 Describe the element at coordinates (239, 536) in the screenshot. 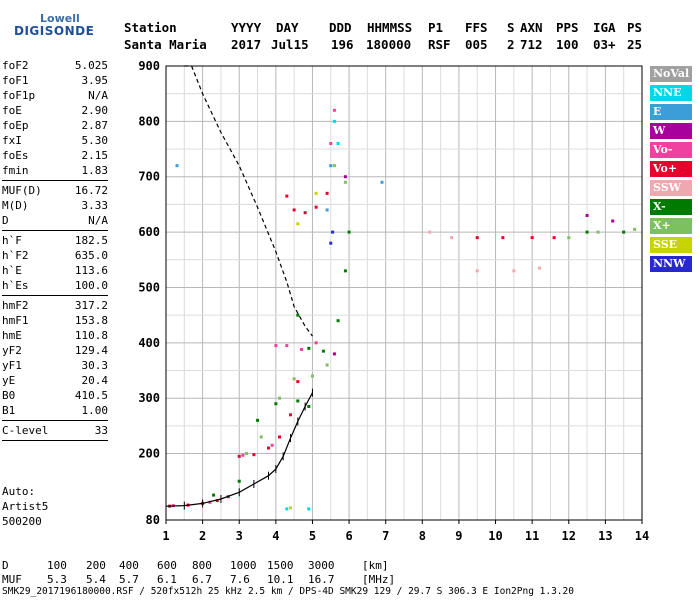

I see `x-tick-label: 3` at that location.